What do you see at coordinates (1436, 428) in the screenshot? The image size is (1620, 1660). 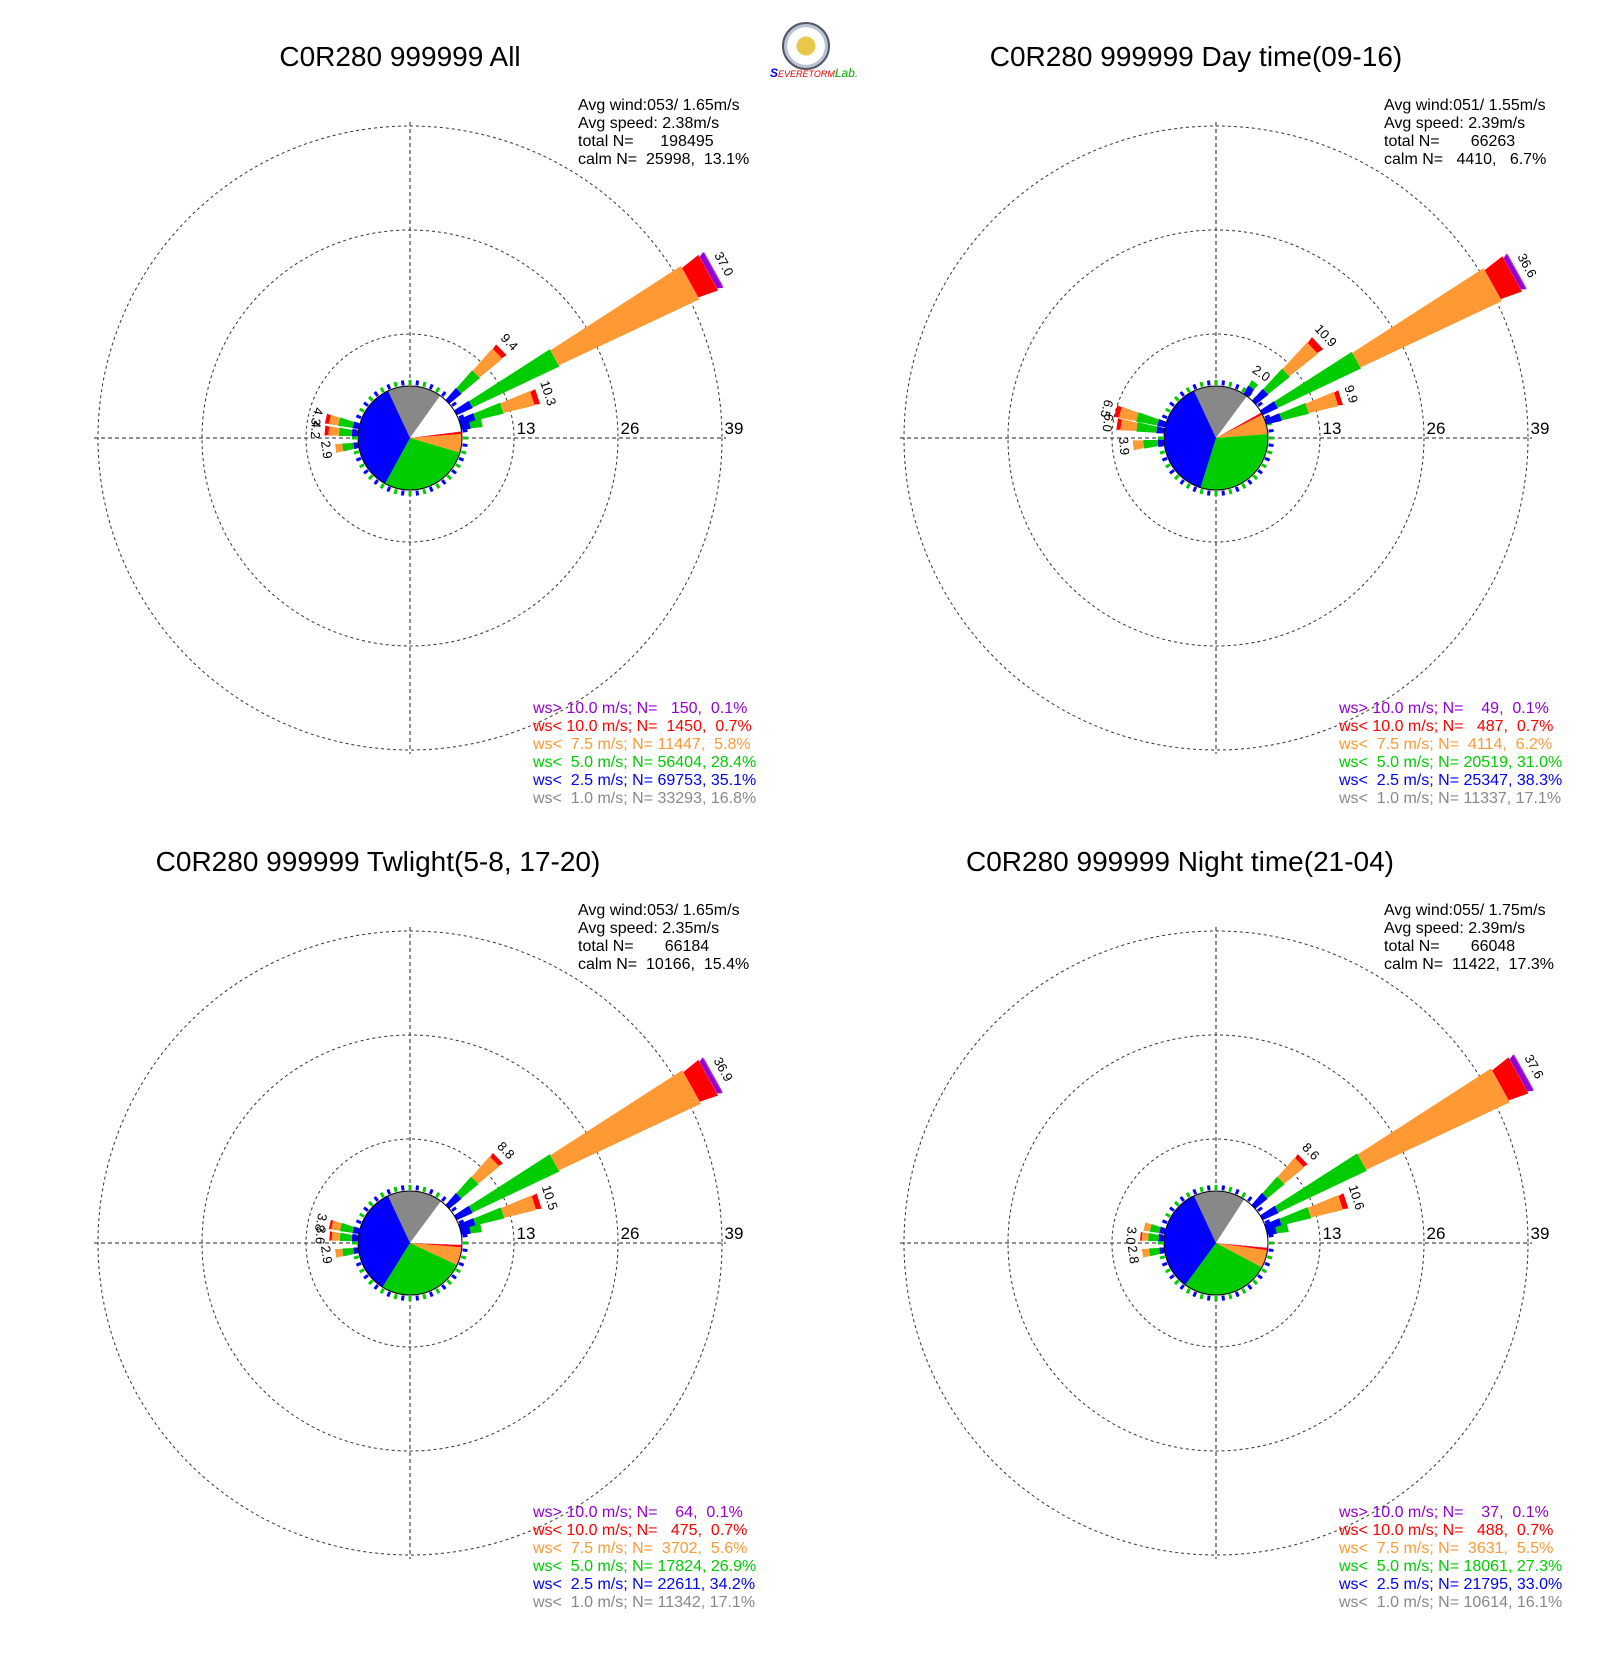 I see `r-tick-label: 26` at bounding box center [1436, 428].